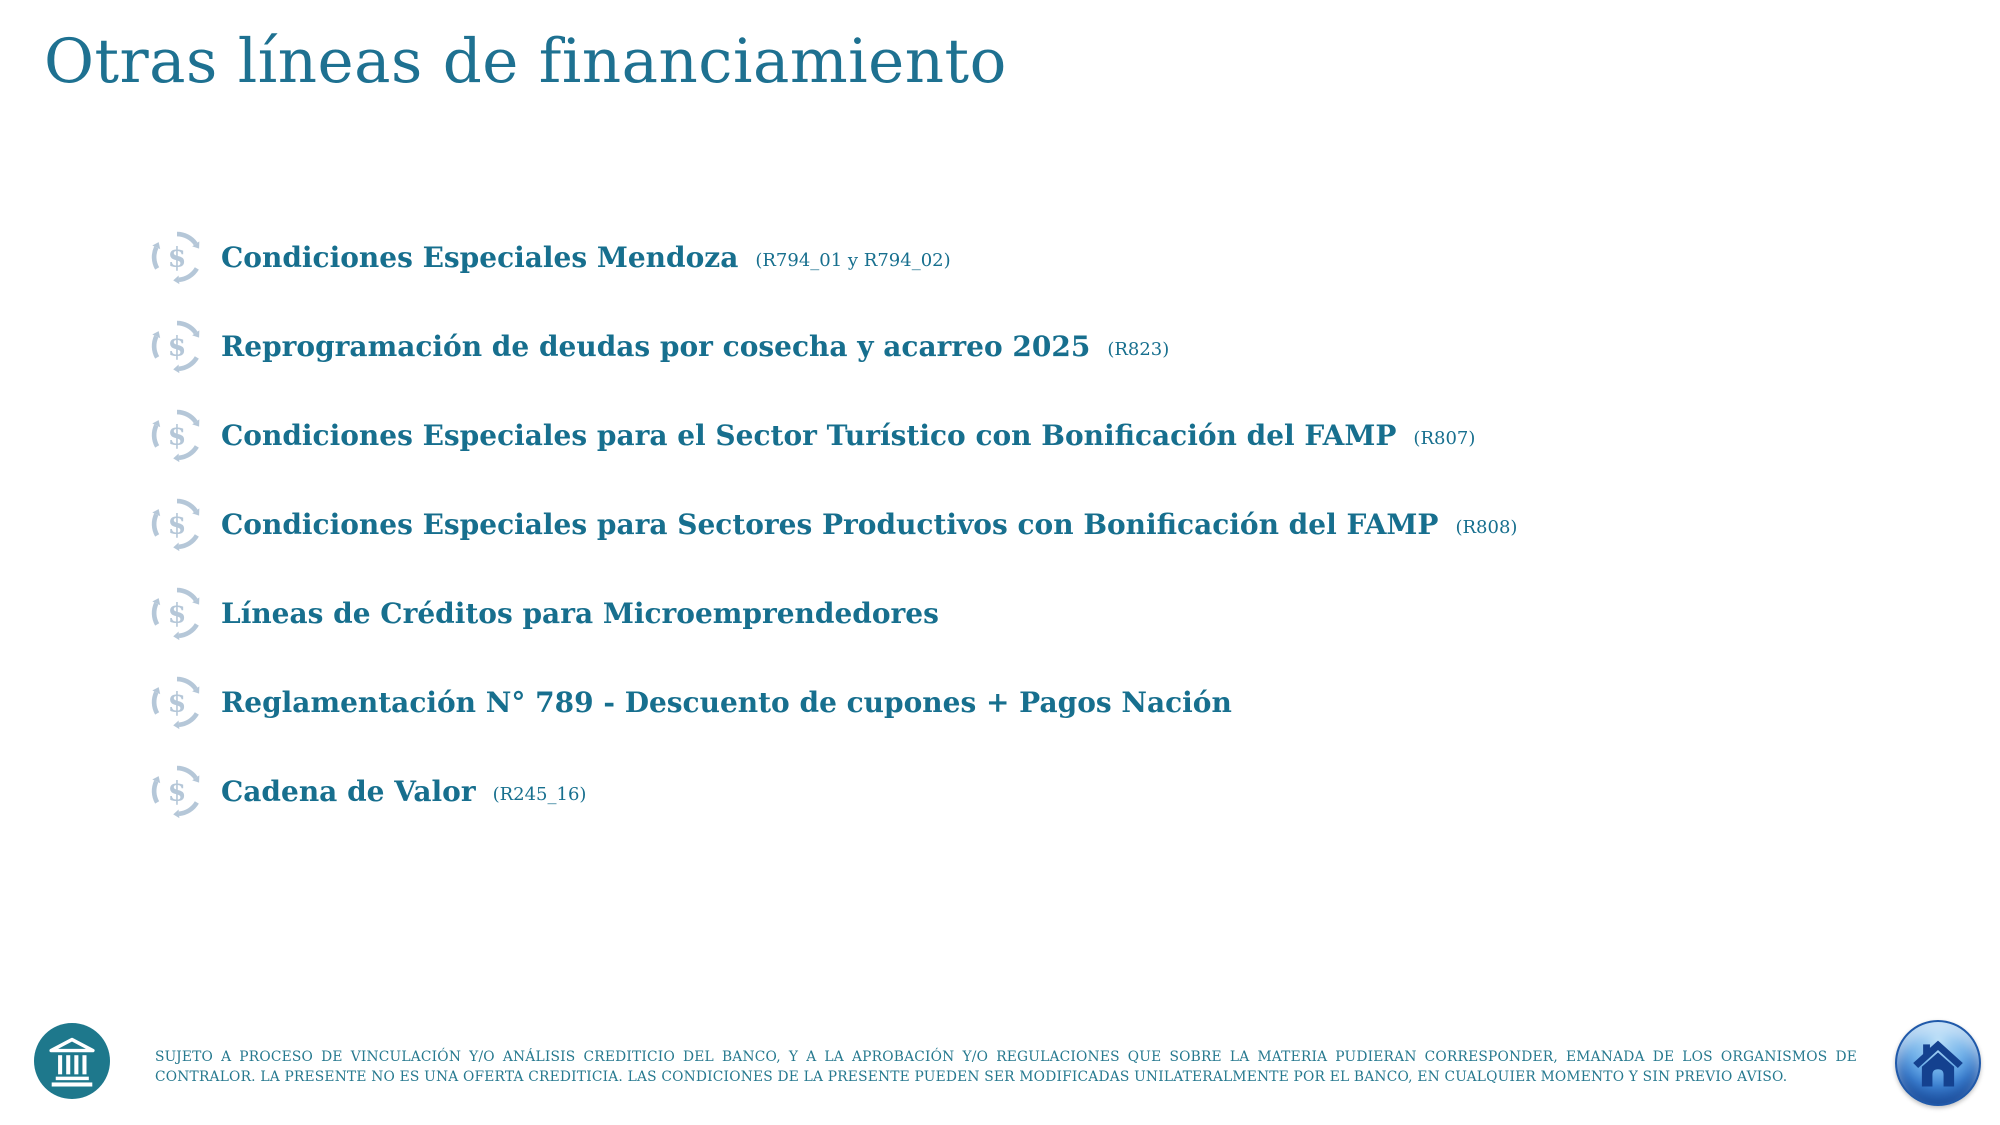 The image size is (2000, 1125). Describe the element at coordinates (853, 260) in the screenshot. I see `item-code: (R794_01 y R794_02)` at that location.